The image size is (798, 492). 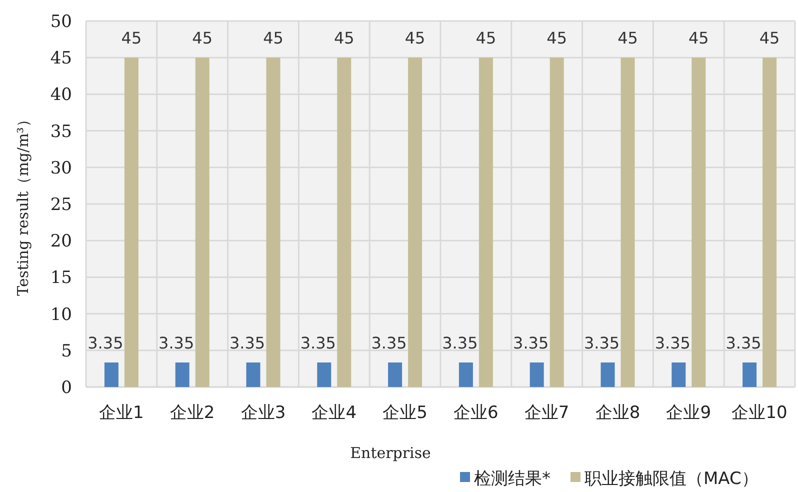 I want to click on y-tick-label: 5, so click(x=66, y=351).